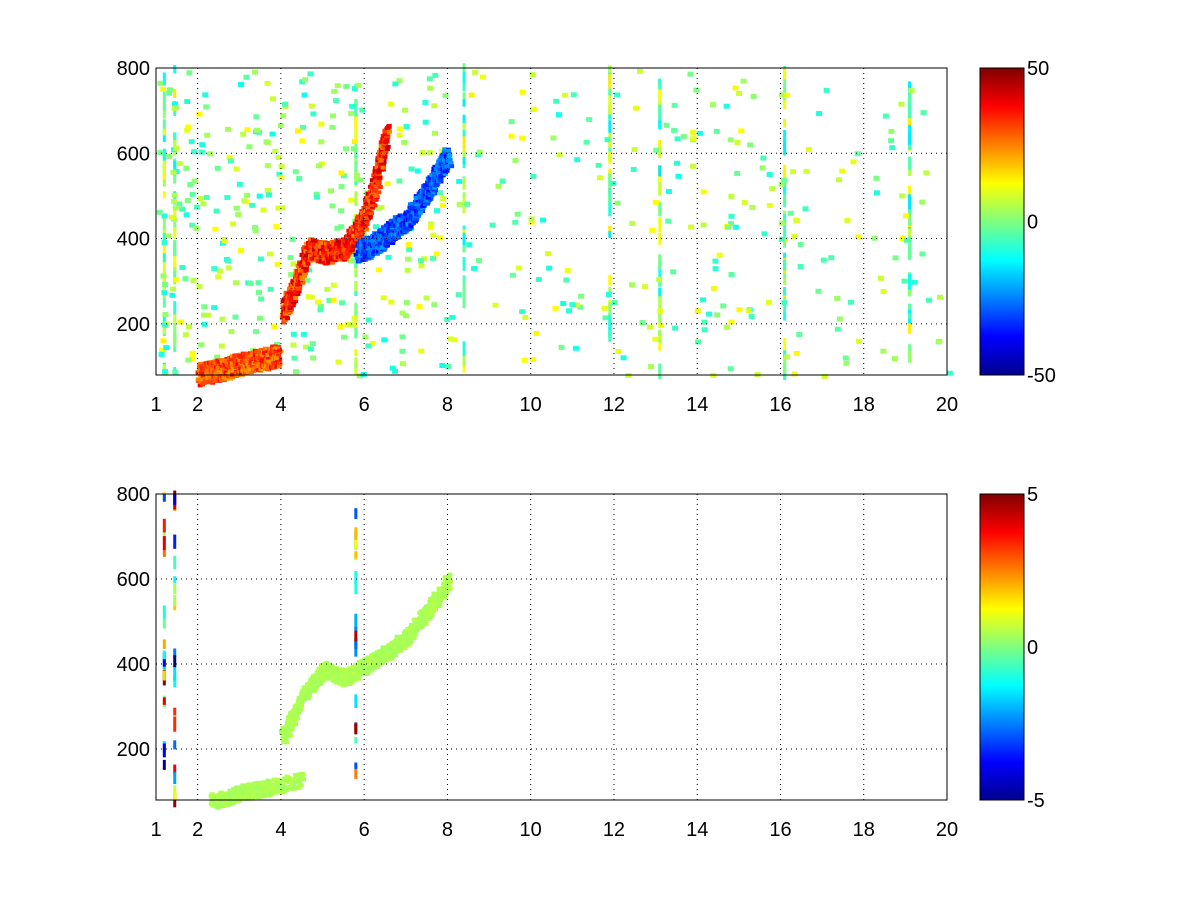 Image resolution: width=1200 pixels, height=900 pixels. I want to click on x-tick-label: 10, so click(531, 405).